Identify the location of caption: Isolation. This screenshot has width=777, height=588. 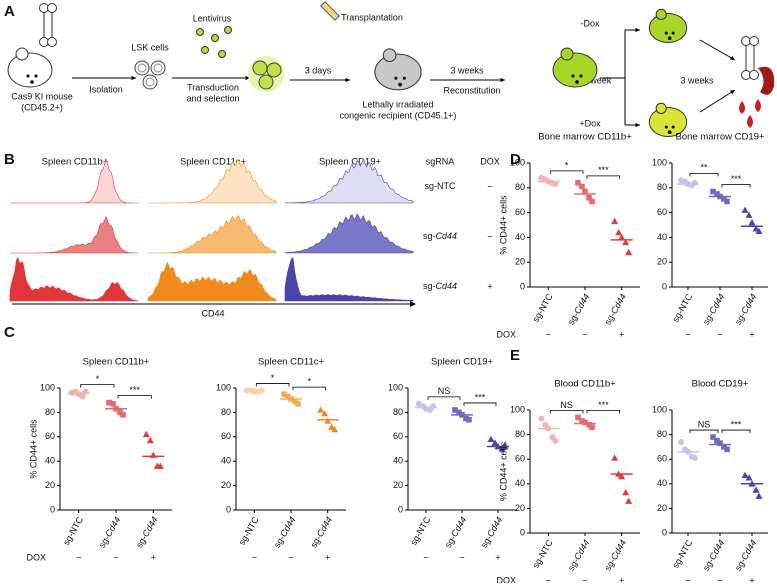
(106, 89).